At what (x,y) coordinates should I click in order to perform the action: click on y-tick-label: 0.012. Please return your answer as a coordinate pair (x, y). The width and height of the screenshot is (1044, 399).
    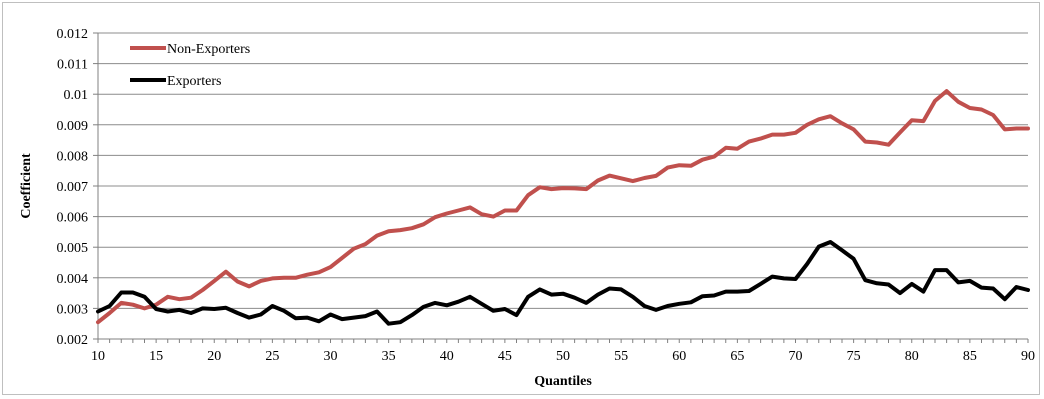
    Looking at the image, I should click on (73, 34).